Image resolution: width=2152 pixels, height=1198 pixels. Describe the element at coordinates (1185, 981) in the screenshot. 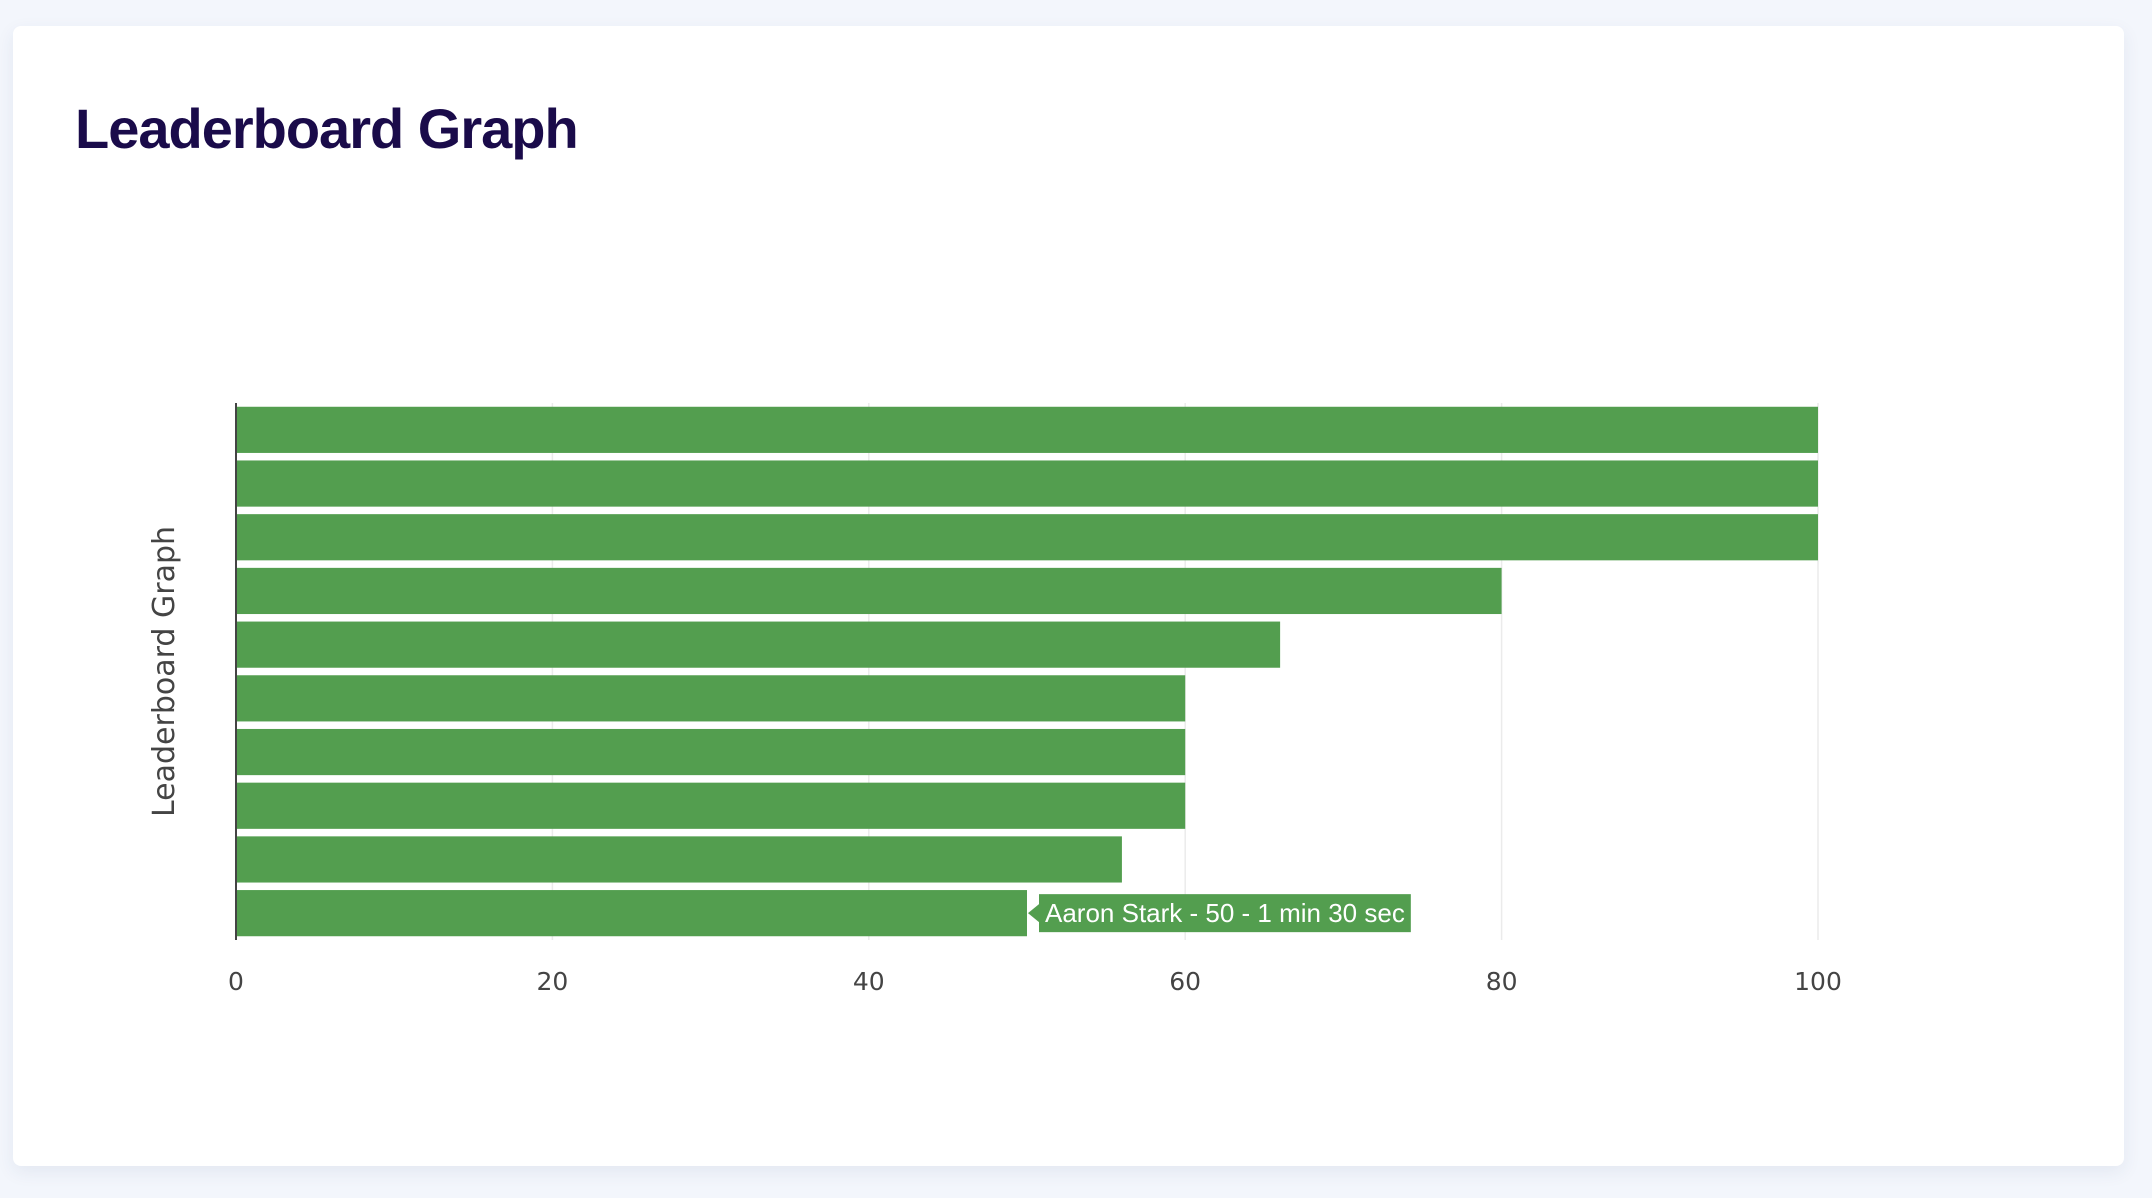

I see `x-tick-label: 60` at that location.